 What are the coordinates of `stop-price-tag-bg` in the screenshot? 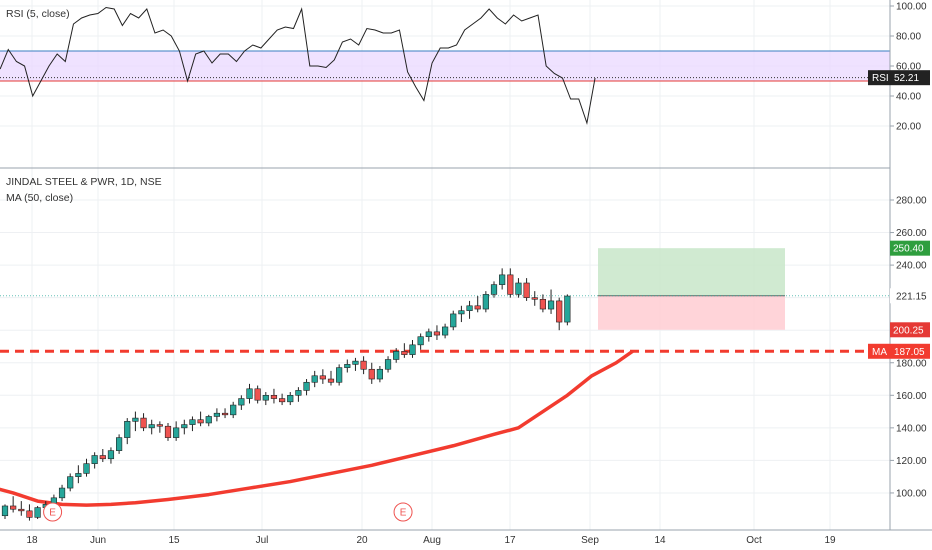 It's located at (910, 330).